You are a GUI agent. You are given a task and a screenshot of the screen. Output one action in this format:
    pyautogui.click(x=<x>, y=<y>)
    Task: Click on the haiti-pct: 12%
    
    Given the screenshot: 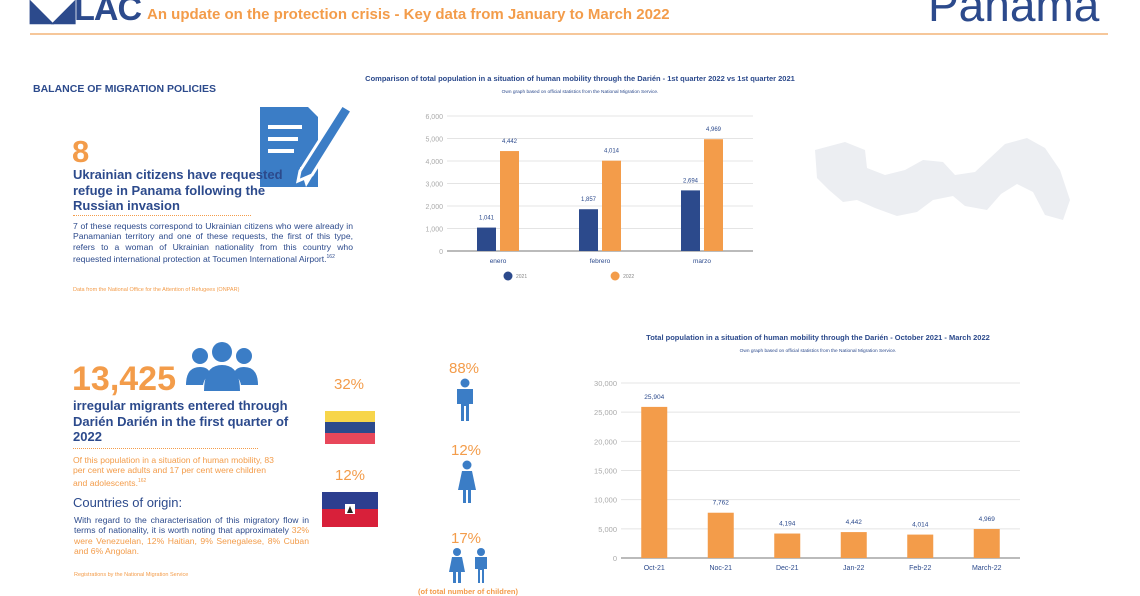 What is the action you would take?
    pyautogui.click(x=350, y=475)
    